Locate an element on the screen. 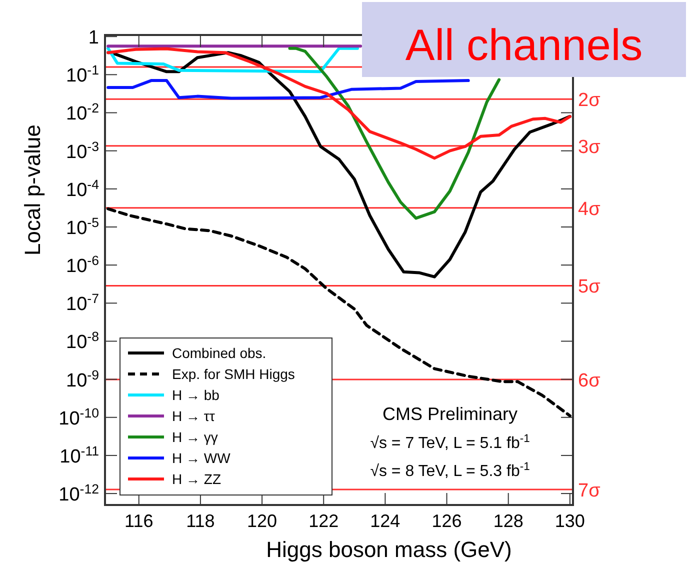  y-tick-label: 10$^{-5}$ is located at coordinates (82, 226).